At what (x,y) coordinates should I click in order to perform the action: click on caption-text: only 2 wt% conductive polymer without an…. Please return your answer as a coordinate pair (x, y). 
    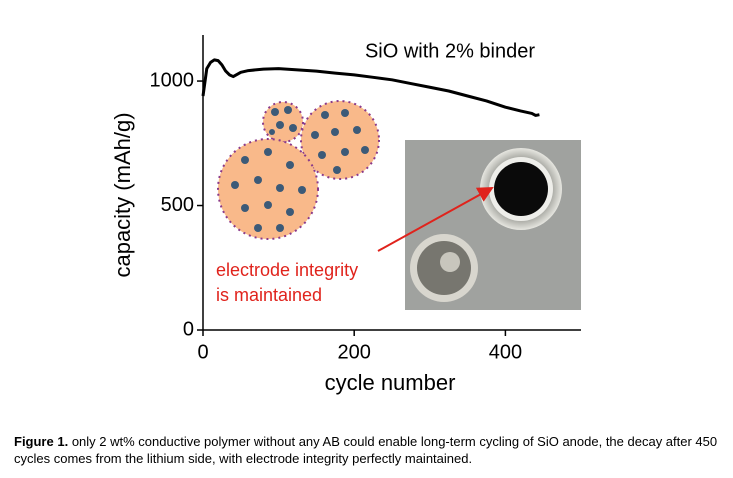
    Looking at the image, I should click on (366, 450).